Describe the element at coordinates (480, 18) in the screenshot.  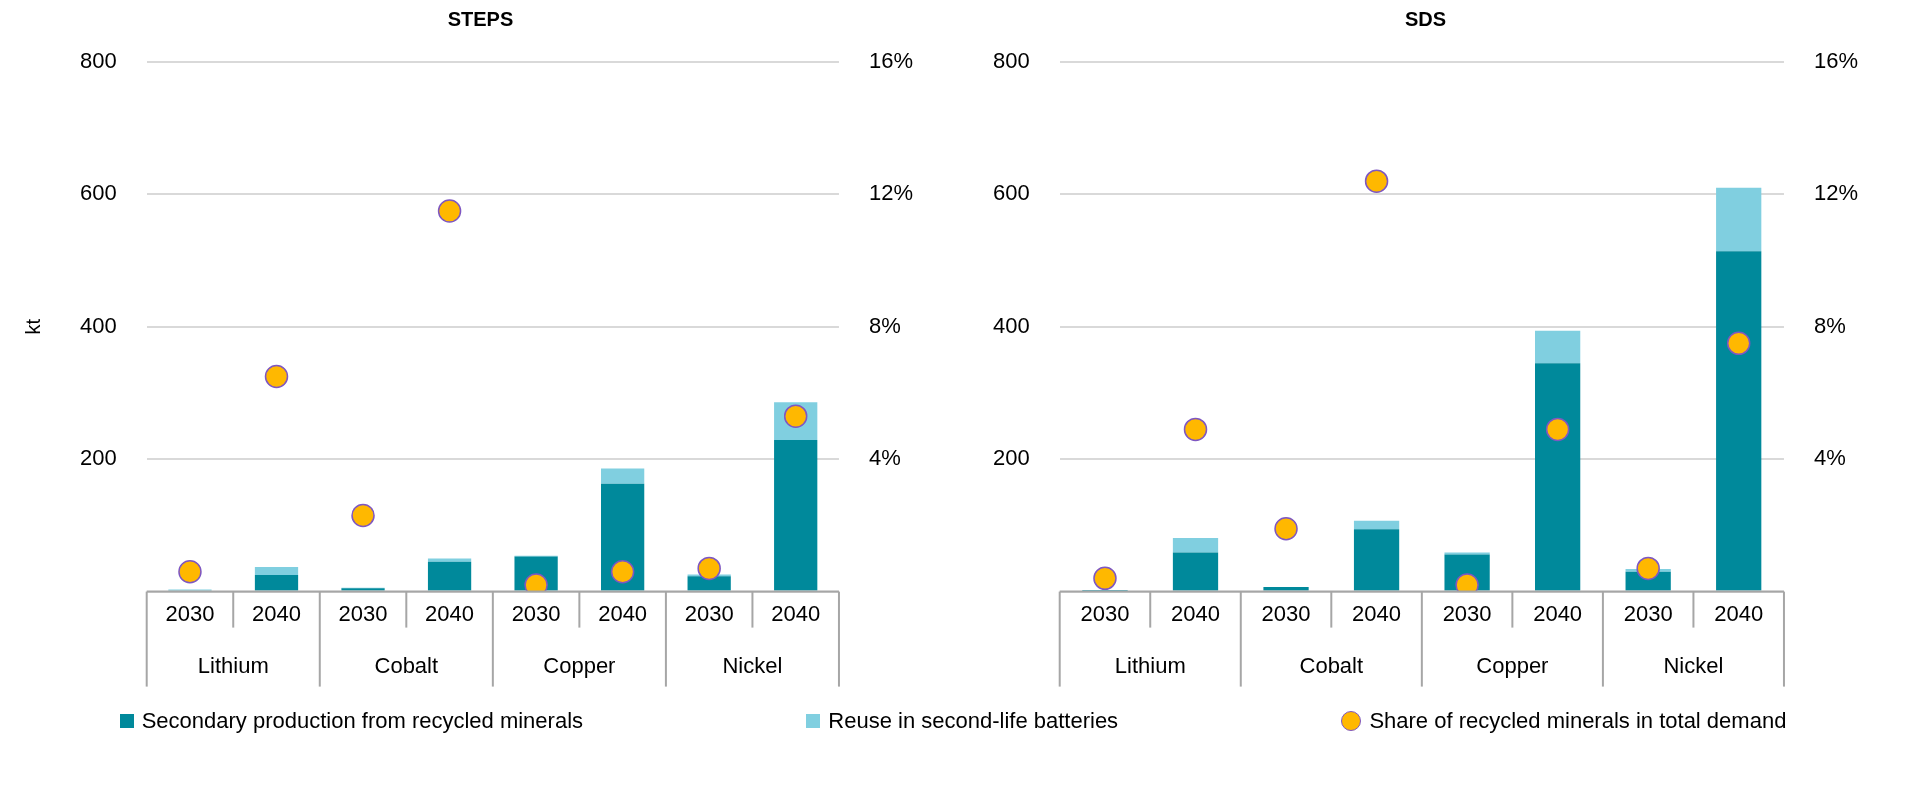
I see `chart-title: STEPS` at that location.